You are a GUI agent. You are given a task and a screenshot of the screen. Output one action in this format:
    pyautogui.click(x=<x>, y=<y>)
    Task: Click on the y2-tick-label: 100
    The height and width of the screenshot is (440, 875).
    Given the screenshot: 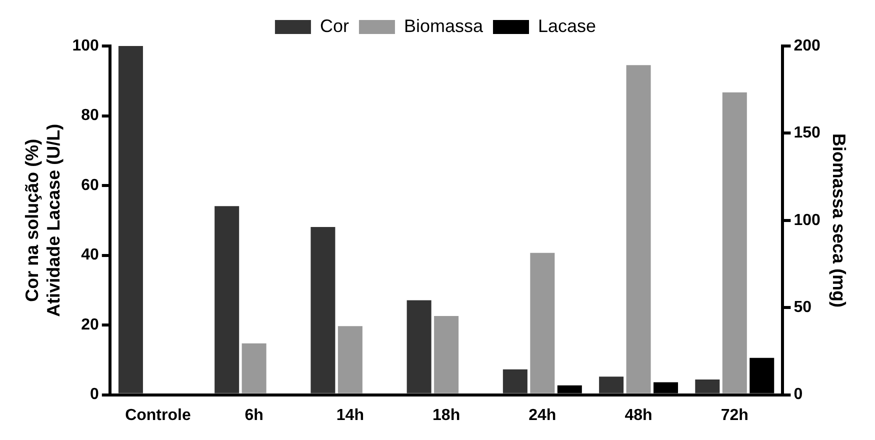 What is the action you would take?
    pyautogui.click(x=807, y=220)
    